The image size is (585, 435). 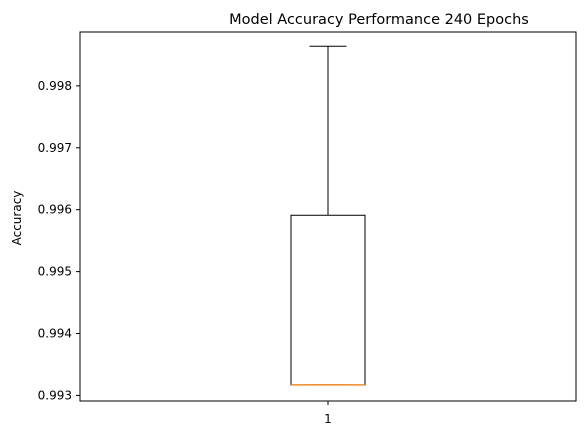 What do you see at coordinates (328, 419) in the screenshot?
I see `x-tick-label: 1` at bounding box center [328, 419].